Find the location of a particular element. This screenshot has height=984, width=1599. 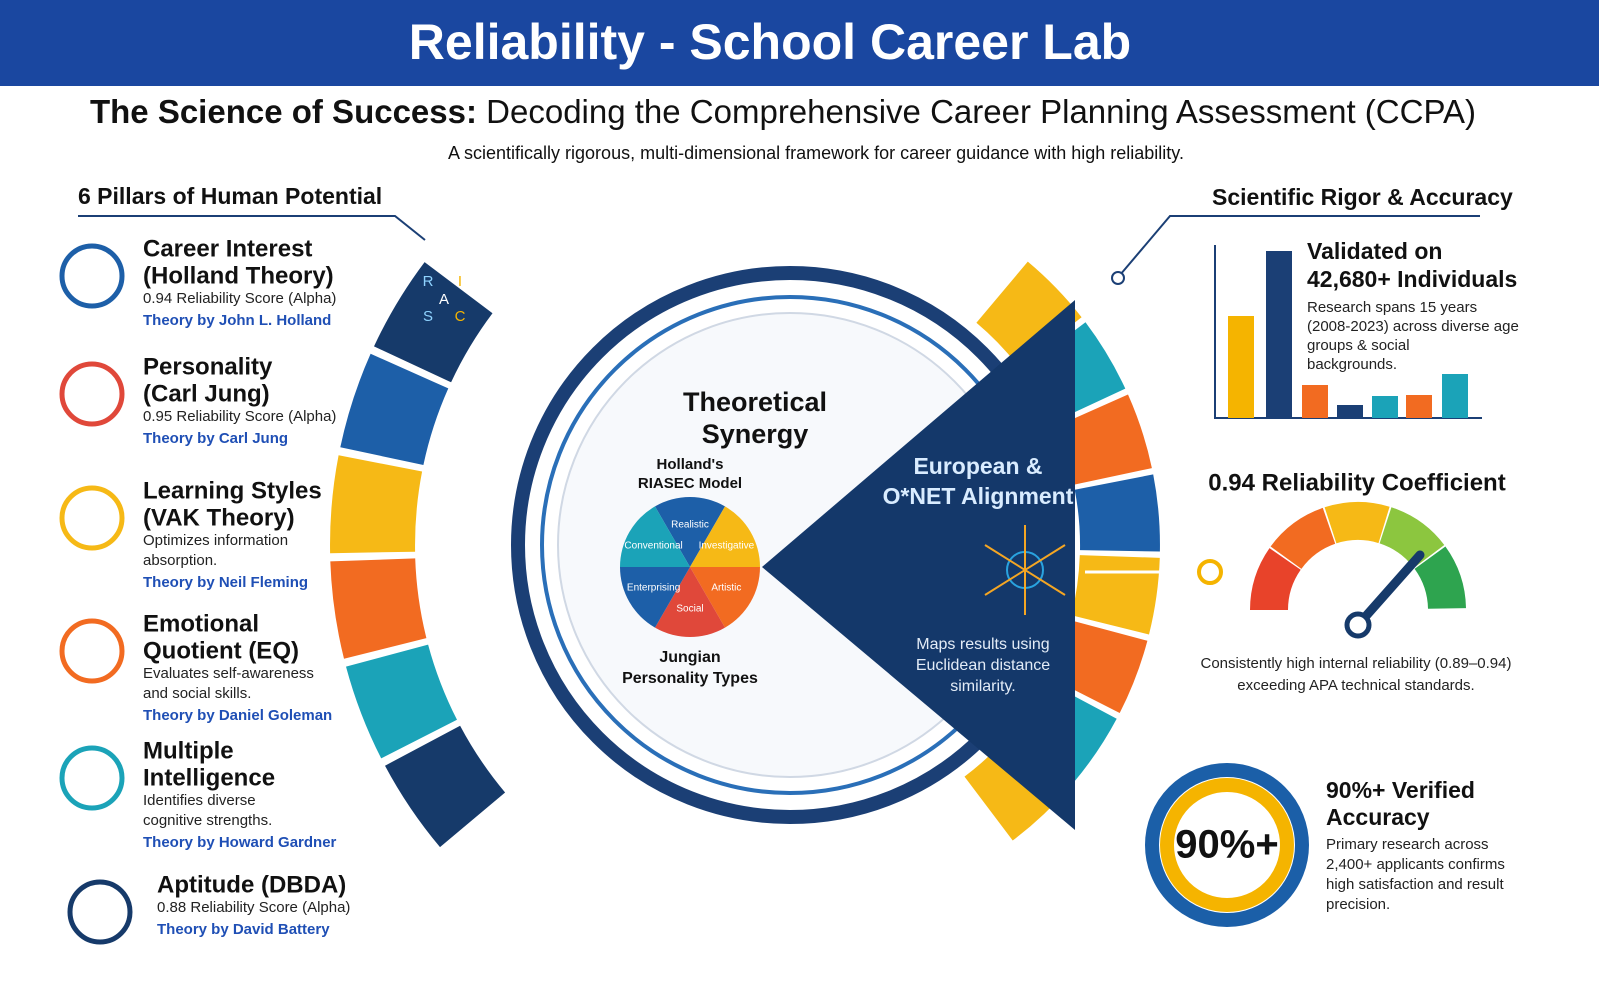

accuracy-text: 2,400+ applicants confirms is located at coordinates (1415, 864).